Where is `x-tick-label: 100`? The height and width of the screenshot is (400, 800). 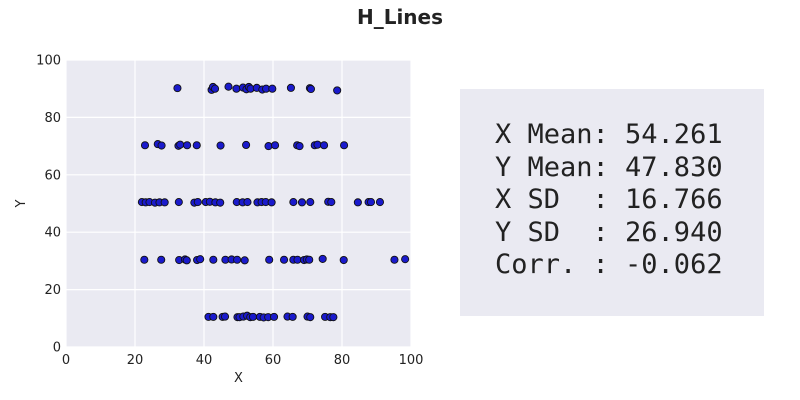 x-tick-label: 100 is located at coordinates (411, 360).